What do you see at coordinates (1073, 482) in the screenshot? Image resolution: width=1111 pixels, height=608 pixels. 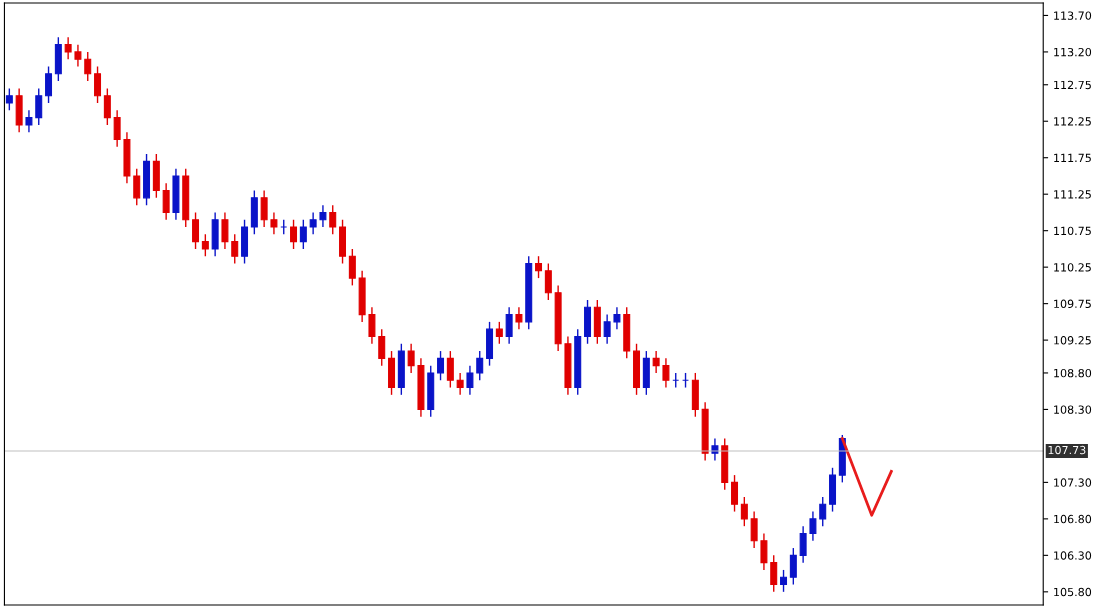 I see `y-tick-label: 107.30` at bounding box center [1073, 482].